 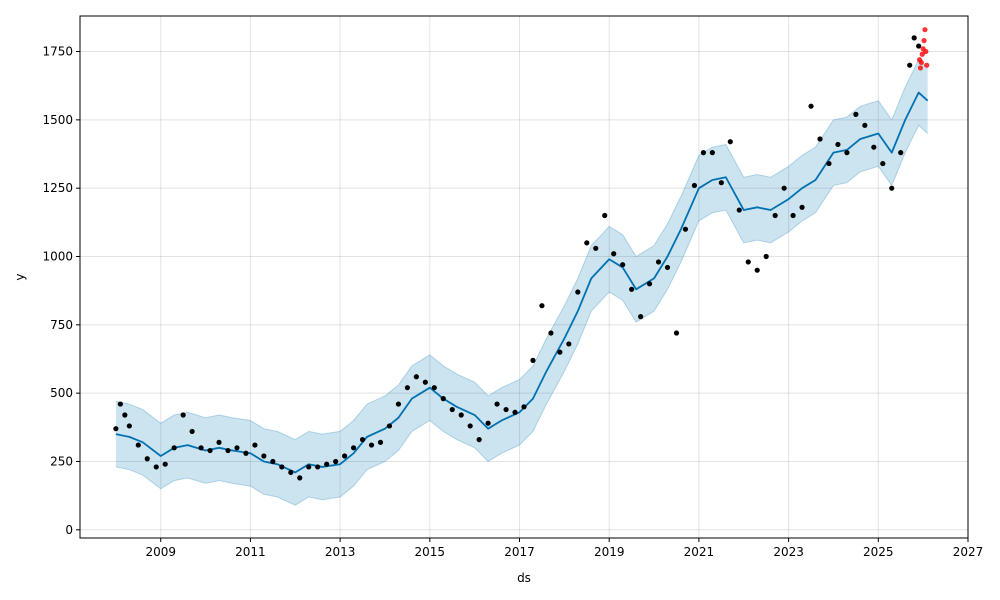 I want to click on y-axis-label: y, so click(x=20, y=276).